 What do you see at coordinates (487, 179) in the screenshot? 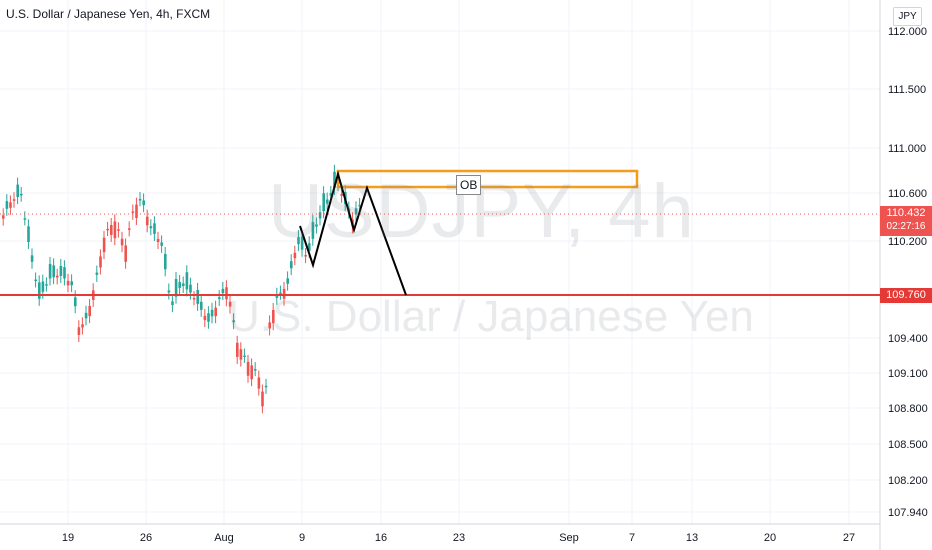
I see `order-block-rectangle` at bounding box center [487, 179].